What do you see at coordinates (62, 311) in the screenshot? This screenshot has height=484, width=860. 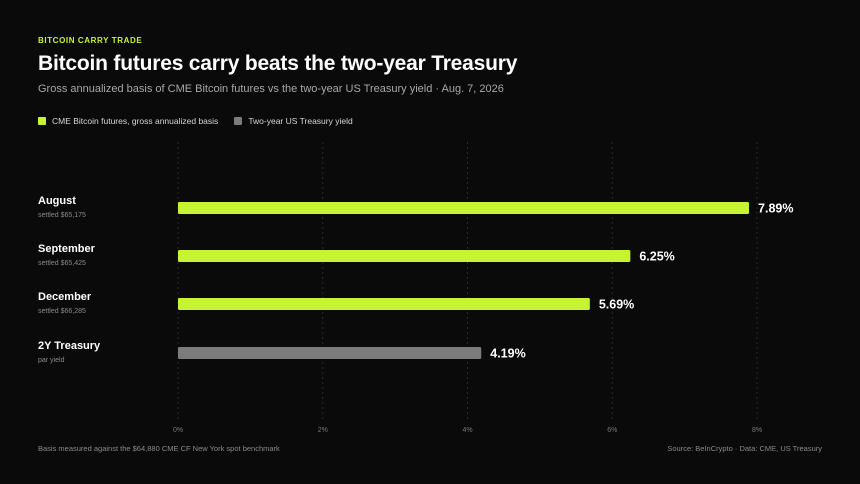 I see `category-sublabel-2: settled $66,285` at bounding box center [62, 311].